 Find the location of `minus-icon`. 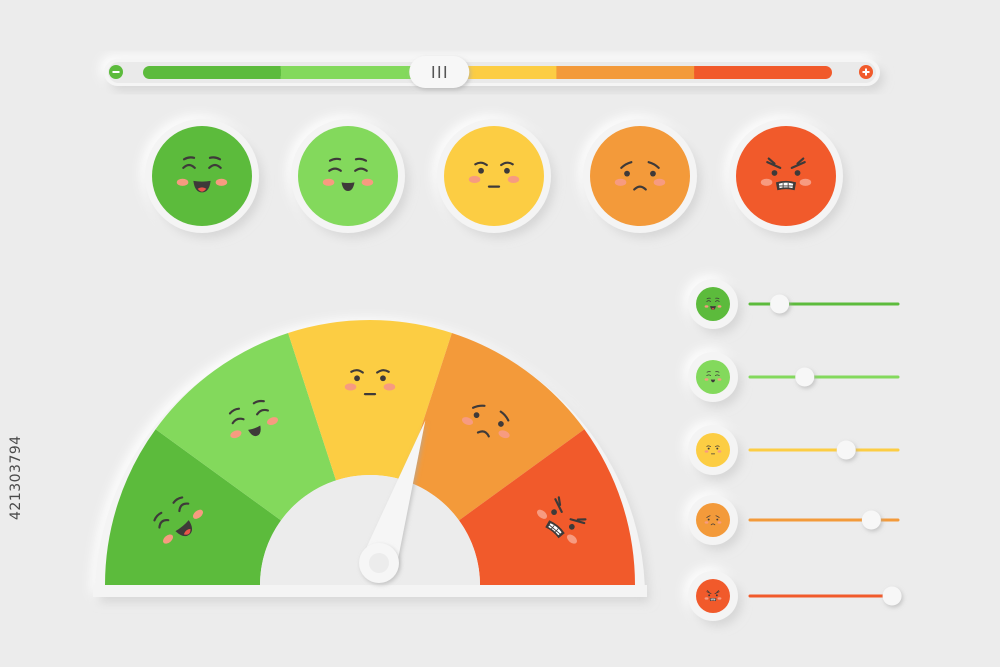

minus-icon is located at coordinates (116, 72).